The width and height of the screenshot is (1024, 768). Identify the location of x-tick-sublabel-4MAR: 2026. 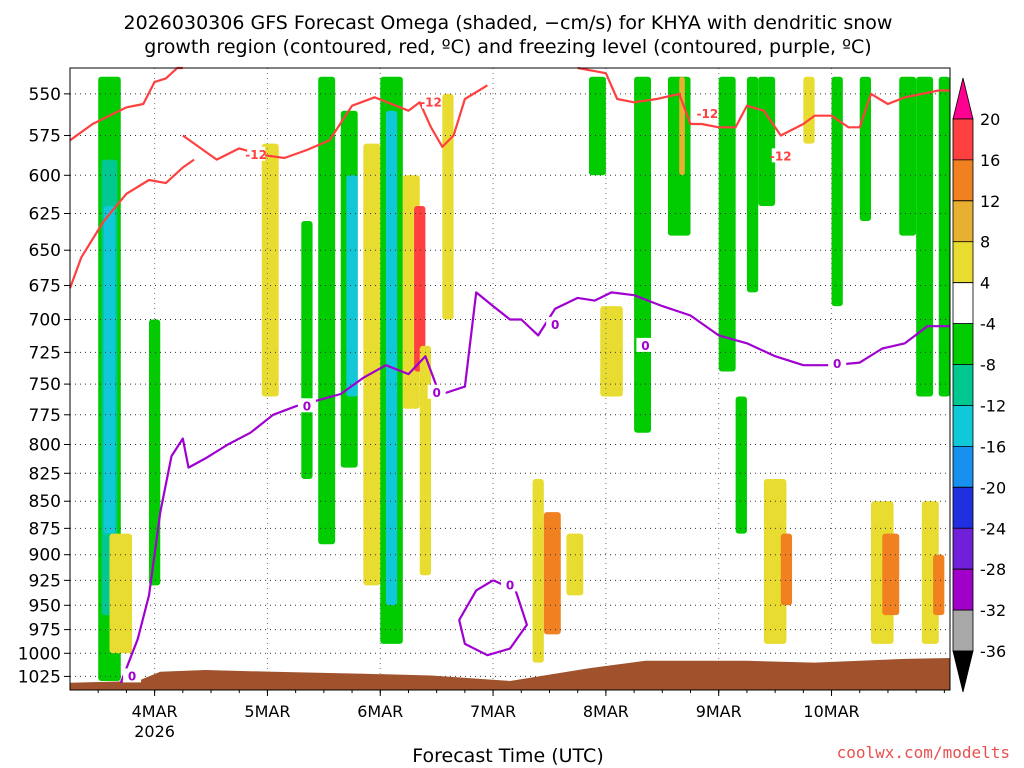
(154, 731).